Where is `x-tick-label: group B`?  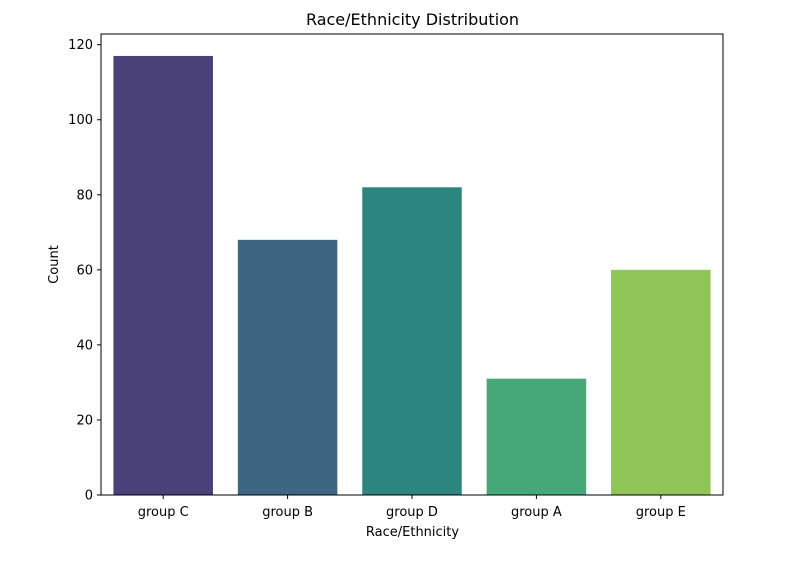 x-tick-label: group B is located at coordinates (287, 512).